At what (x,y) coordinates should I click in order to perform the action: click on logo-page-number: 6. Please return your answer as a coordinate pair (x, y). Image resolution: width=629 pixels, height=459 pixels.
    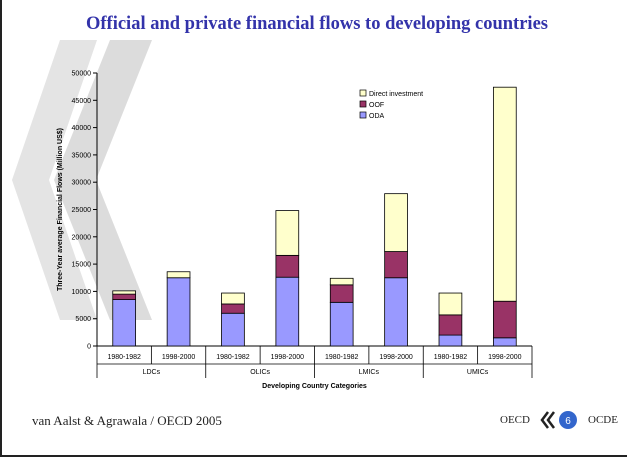
    Looking at the image, I should click on (568, 421).